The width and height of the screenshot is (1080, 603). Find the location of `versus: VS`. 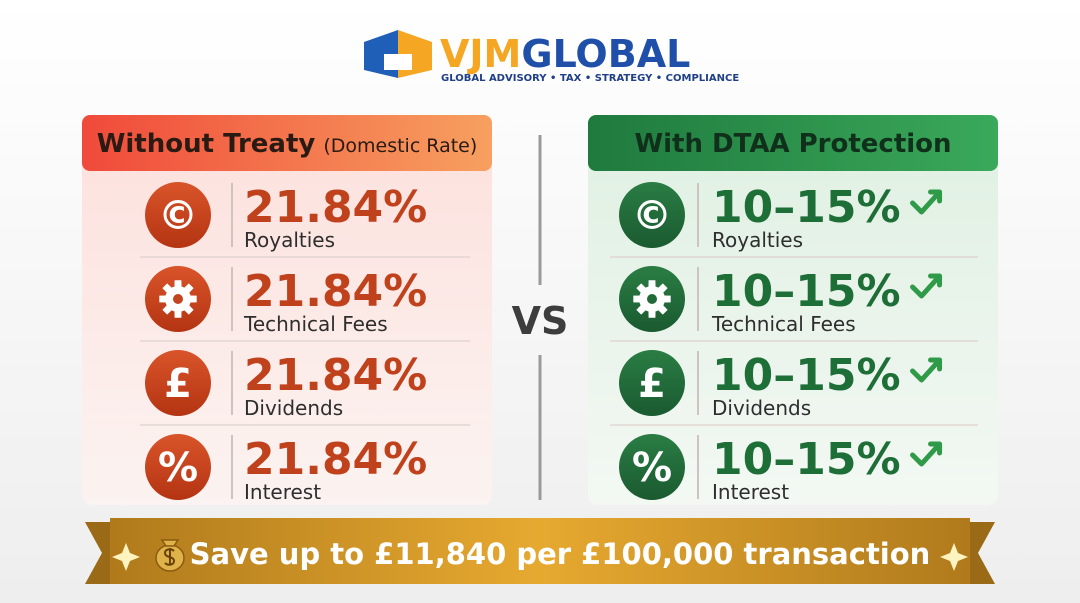

versus: VS is located at coordinates (540, 321).